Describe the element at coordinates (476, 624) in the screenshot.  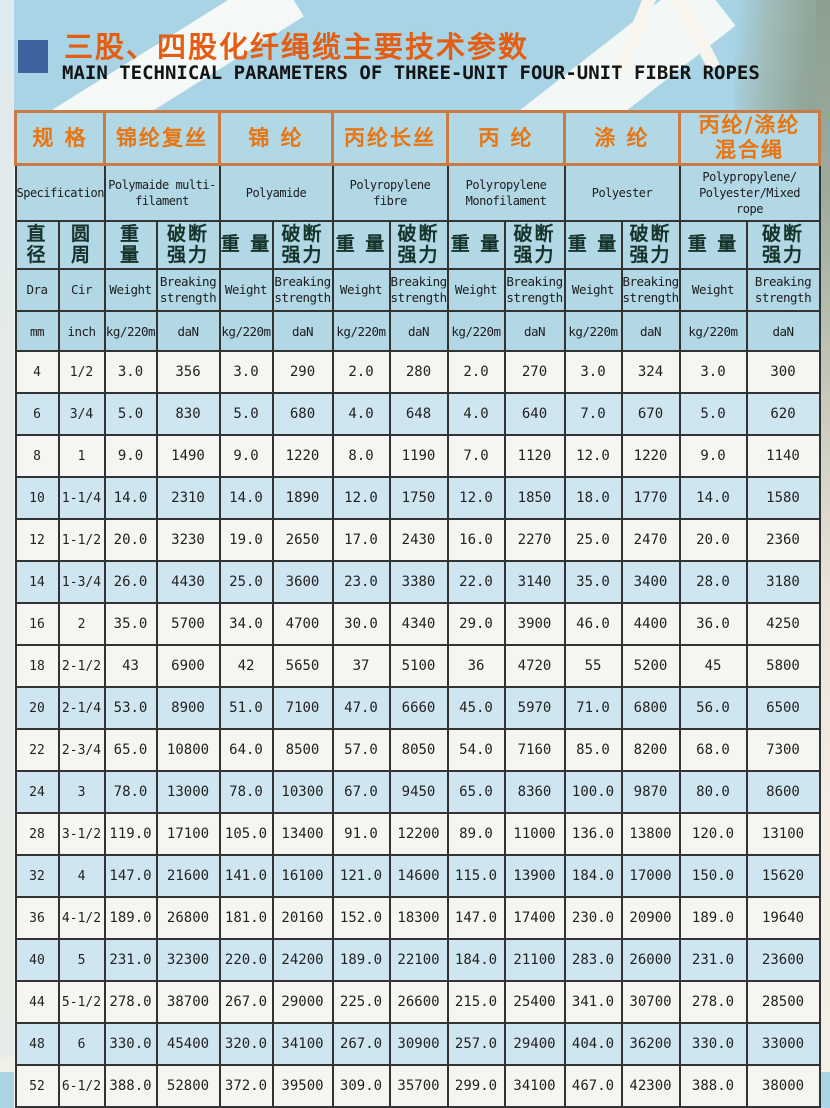
I see `data-cell: 29.0` at that location.